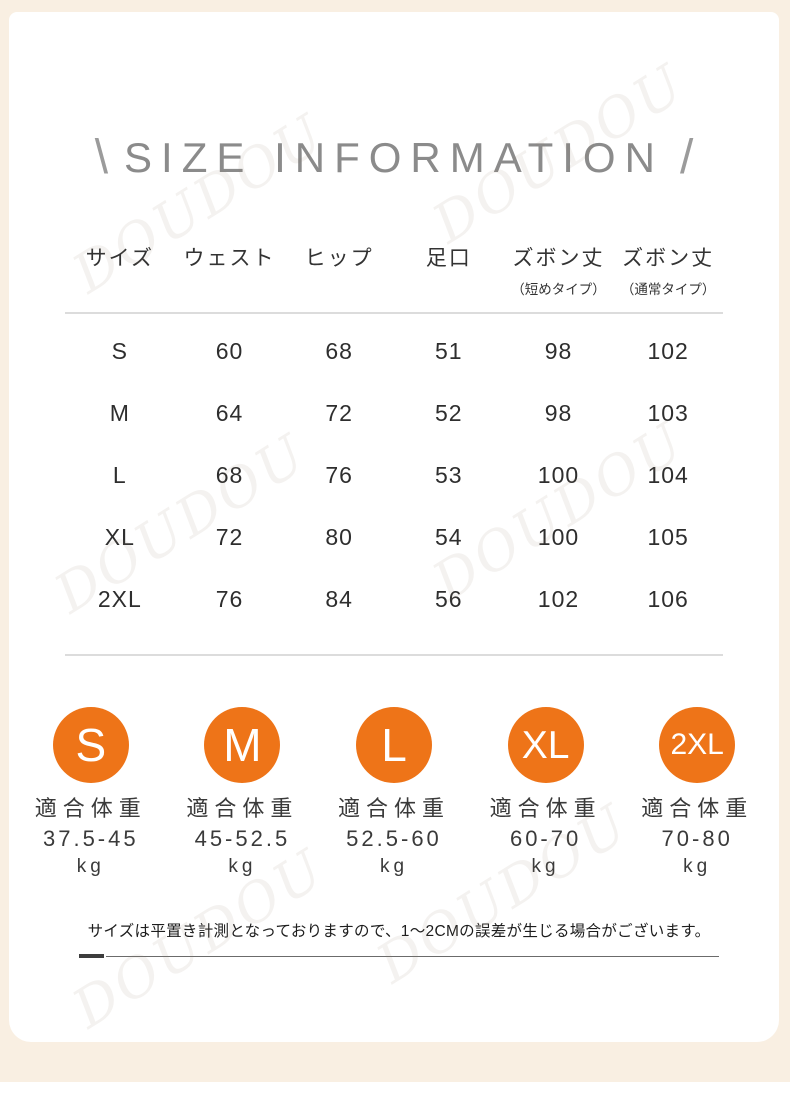 The width and height of the screenshot is (790, 1109). I want to click on cell-length-normal: 104, so click(668, 474).